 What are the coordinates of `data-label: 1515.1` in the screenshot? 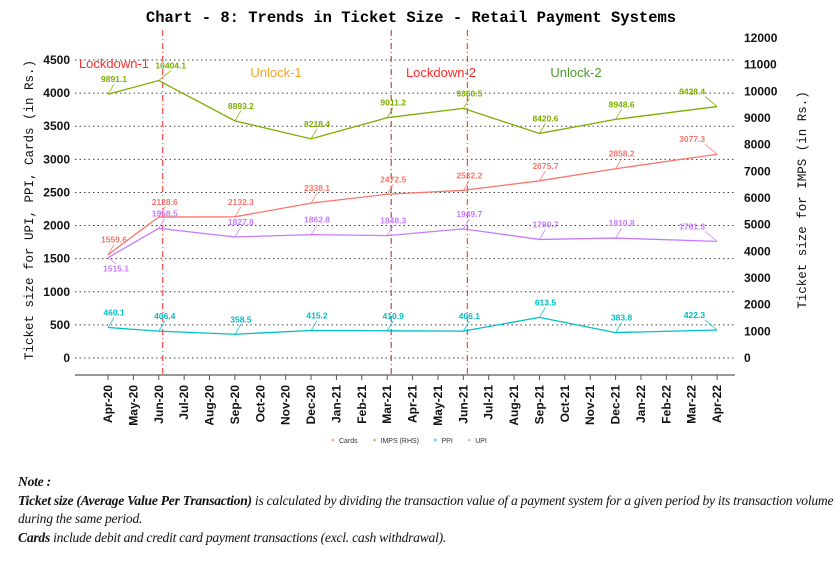 It's located at (116, 269).